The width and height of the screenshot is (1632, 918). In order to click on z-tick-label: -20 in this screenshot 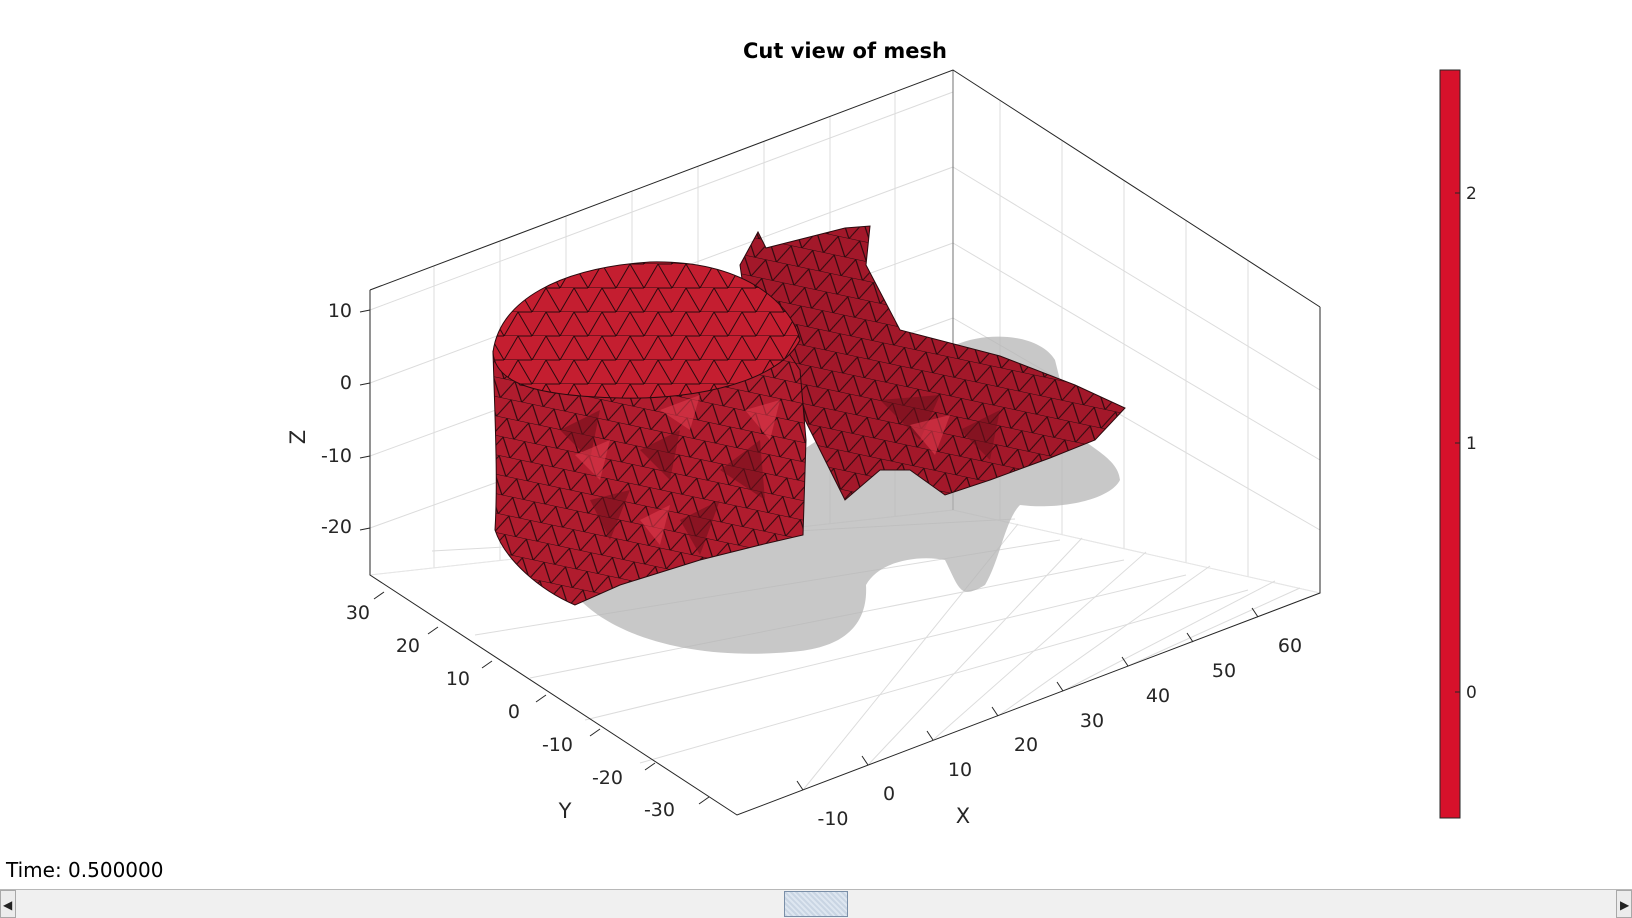, I will do `click(336, 527)`.